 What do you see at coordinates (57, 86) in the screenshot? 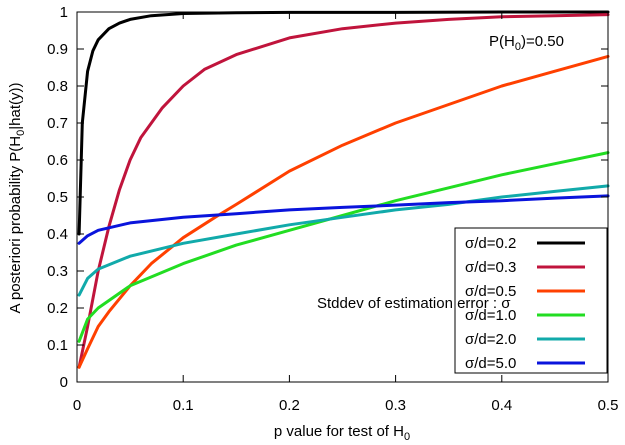
I see `y-tick-label: 0.8` at bounding box center [57, 86].